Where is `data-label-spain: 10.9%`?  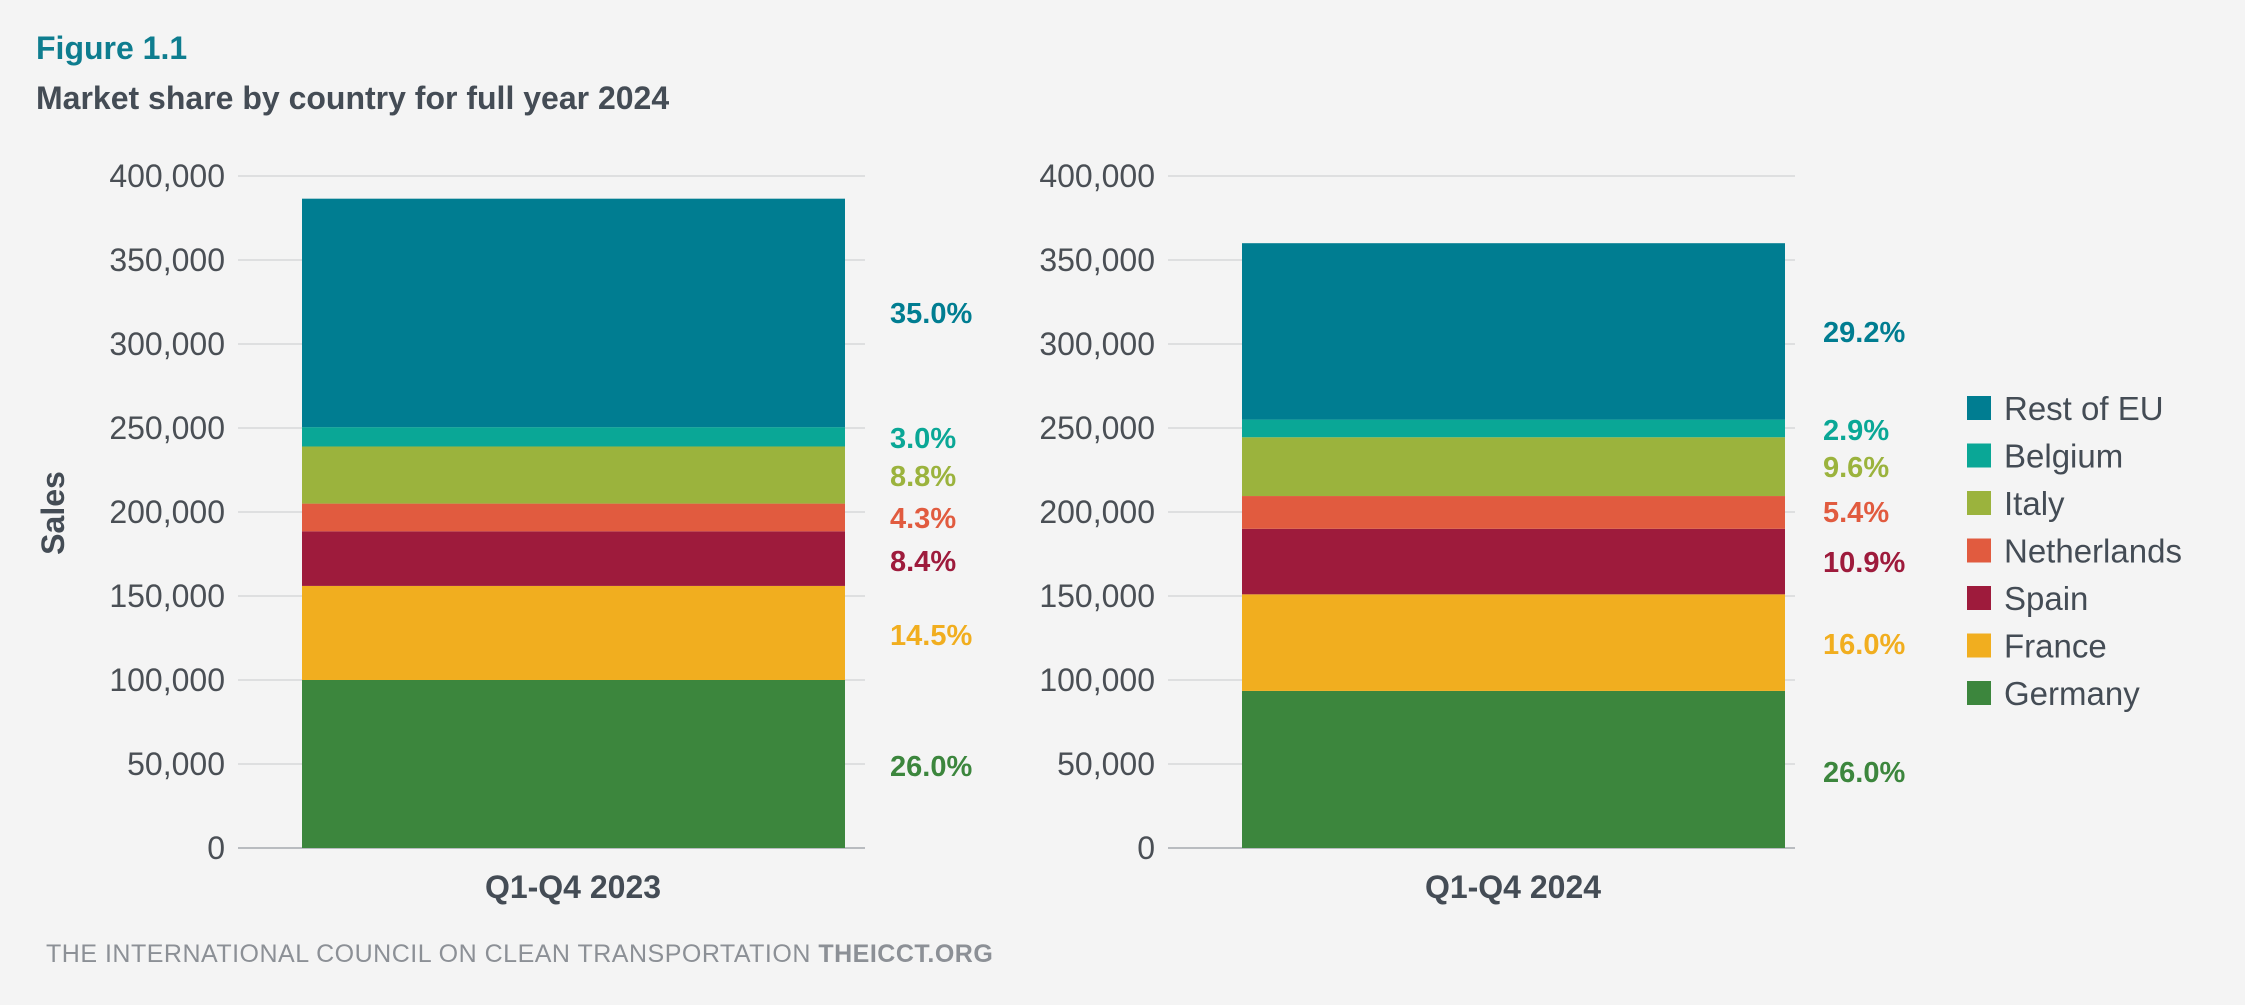
data-label-spain: 10.9% is located at coordinates (1864, 563).